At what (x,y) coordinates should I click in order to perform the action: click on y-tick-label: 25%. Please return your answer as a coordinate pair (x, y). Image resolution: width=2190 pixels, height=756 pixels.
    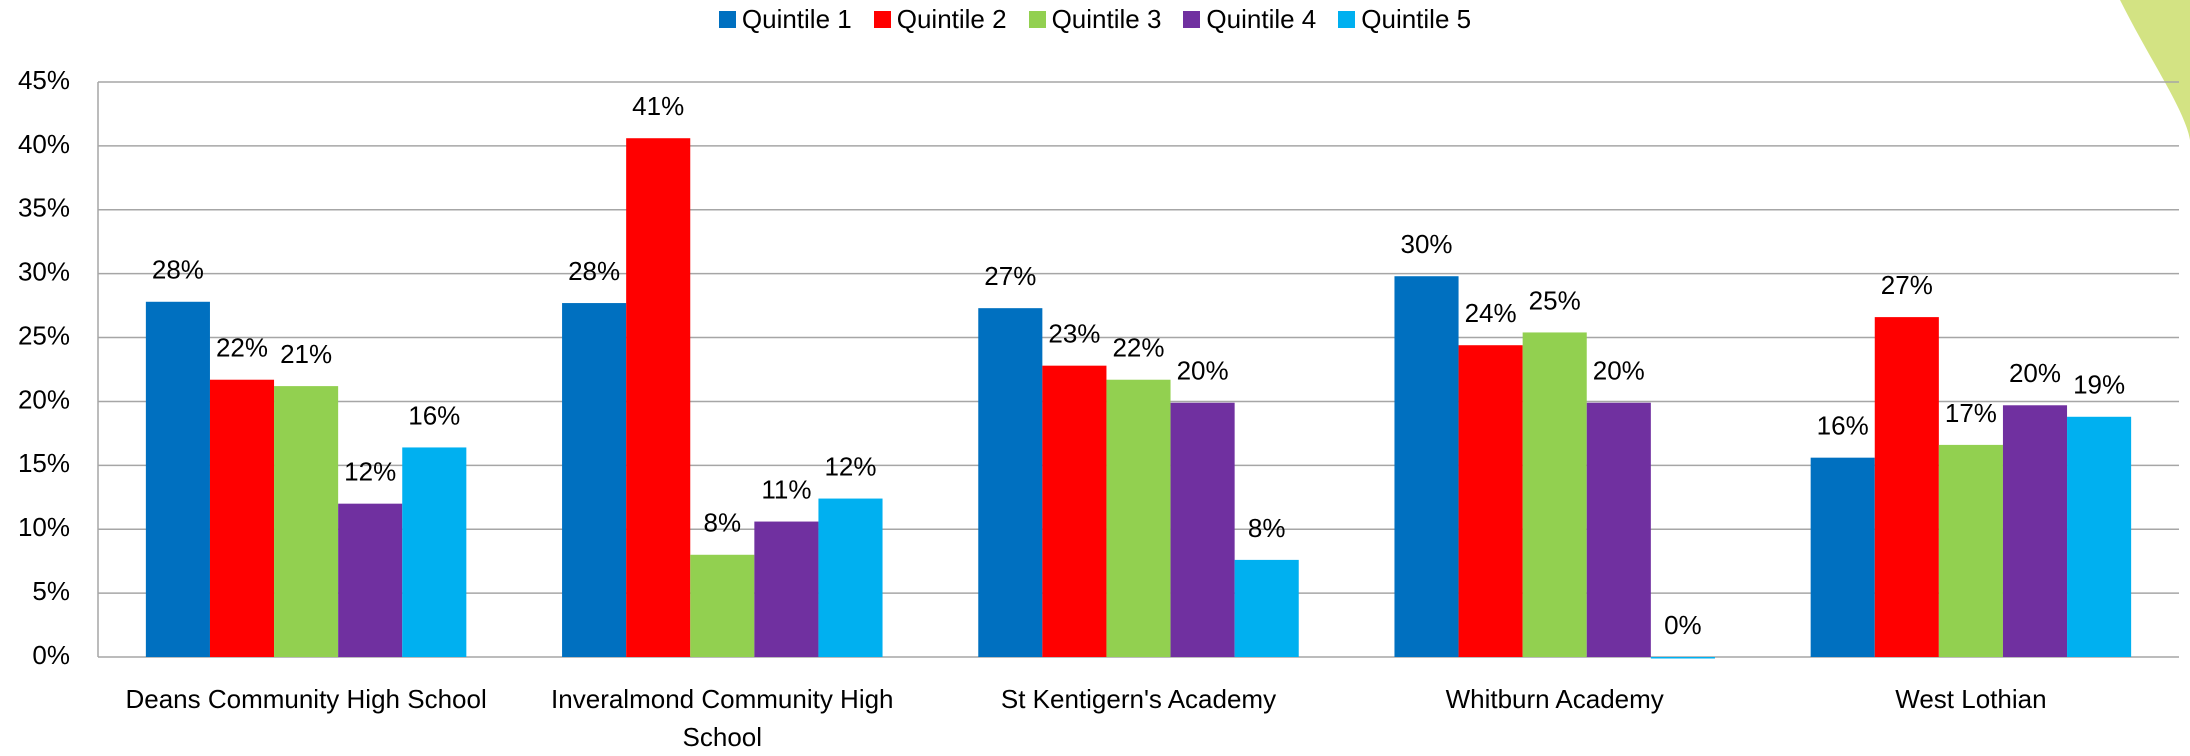
    Looking at the image, I should click on (44, 335).